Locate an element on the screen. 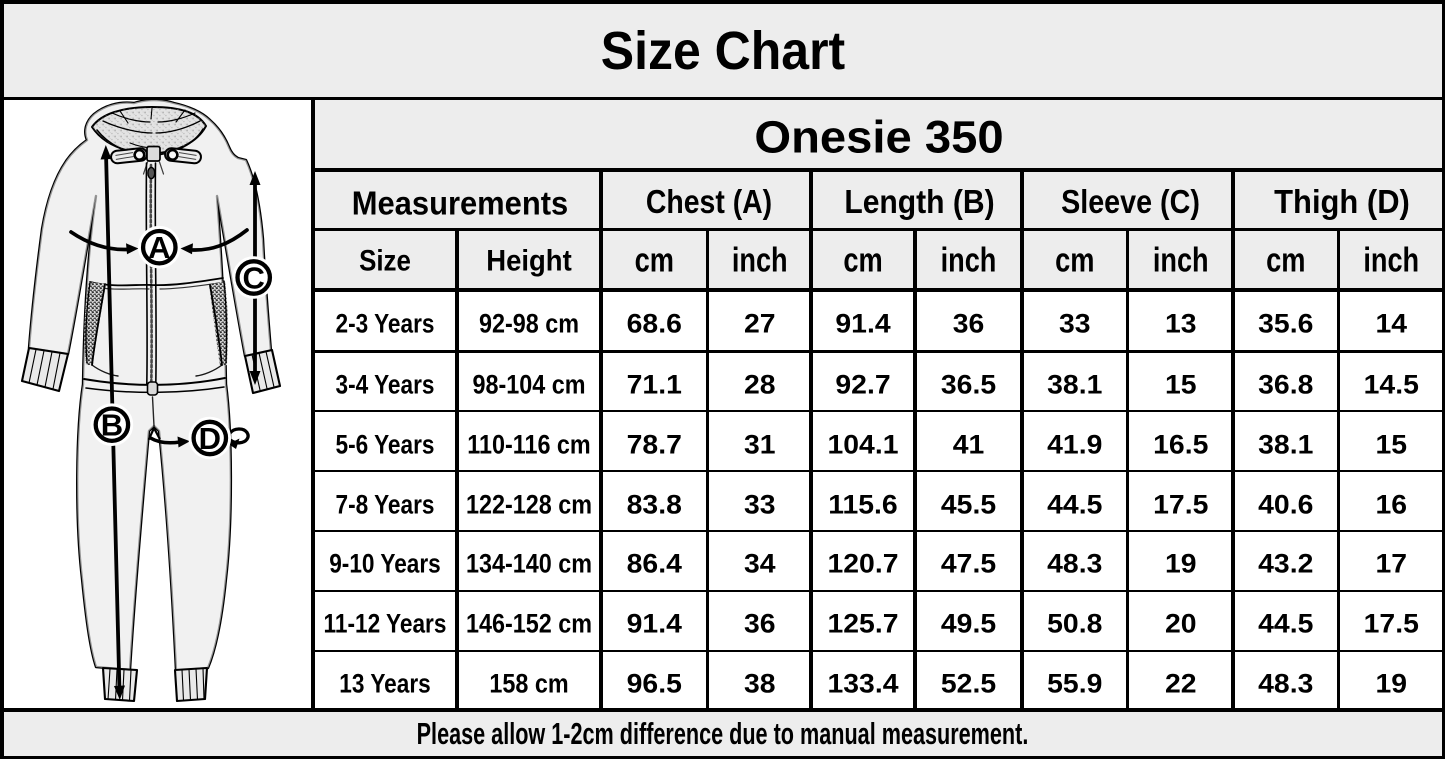 The height and width of the screenshot is (759, 1445). svg-text: B is located at coordinates (112, 425).